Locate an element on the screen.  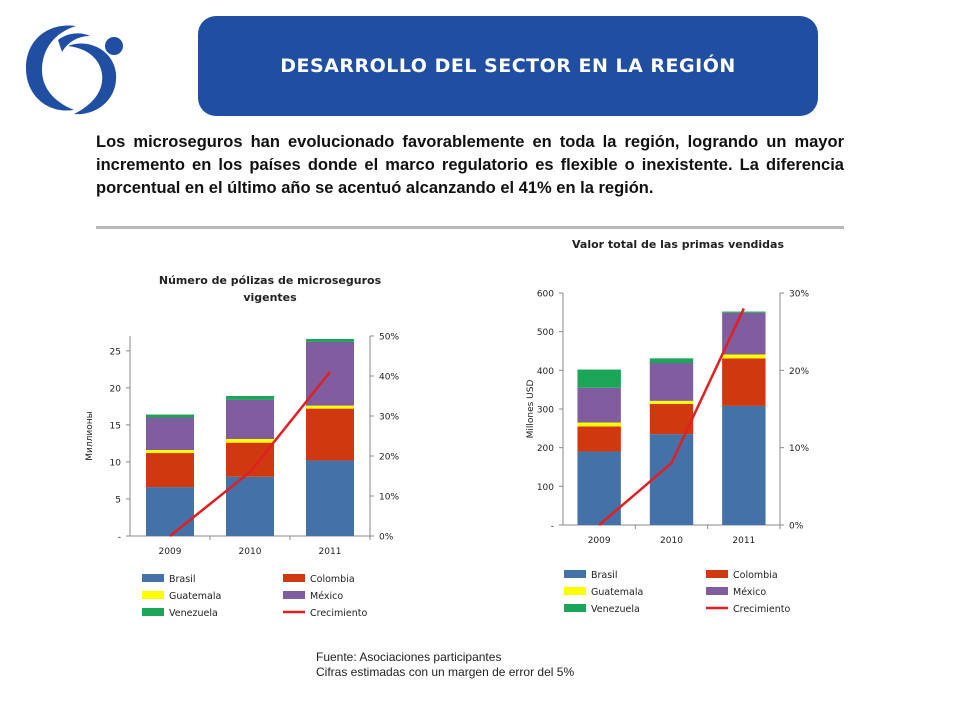
y2-tick-label: 40% is located at coordinates (389, 378).